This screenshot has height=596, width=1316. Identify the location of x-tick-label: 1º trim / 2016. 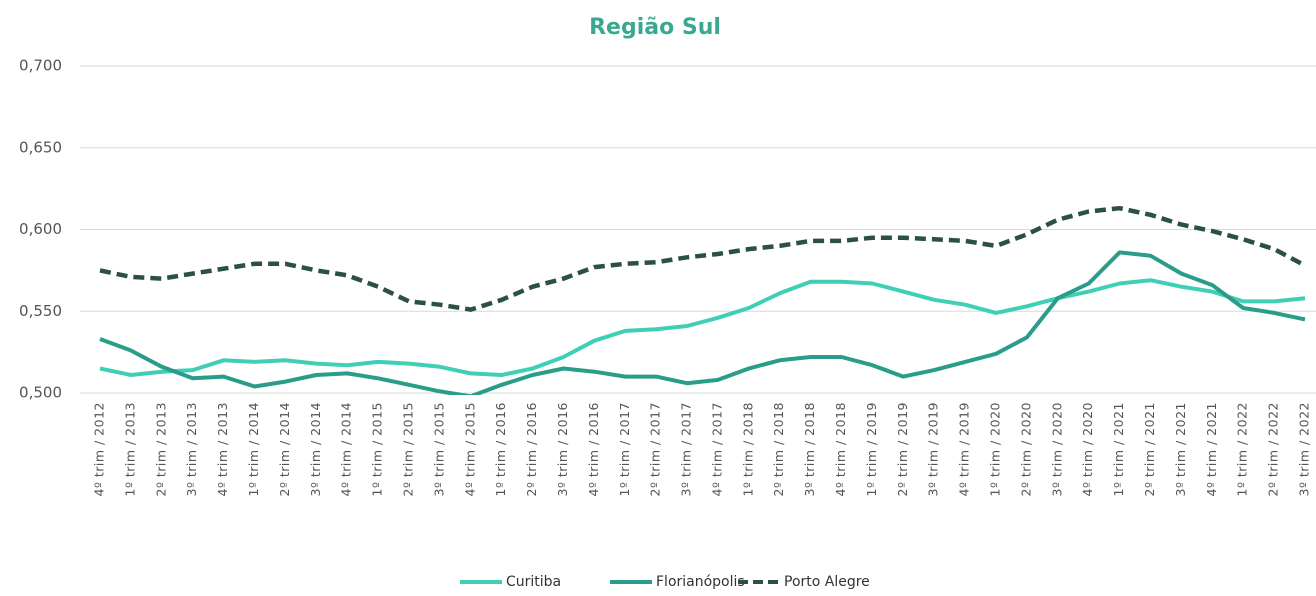
(500, 449).